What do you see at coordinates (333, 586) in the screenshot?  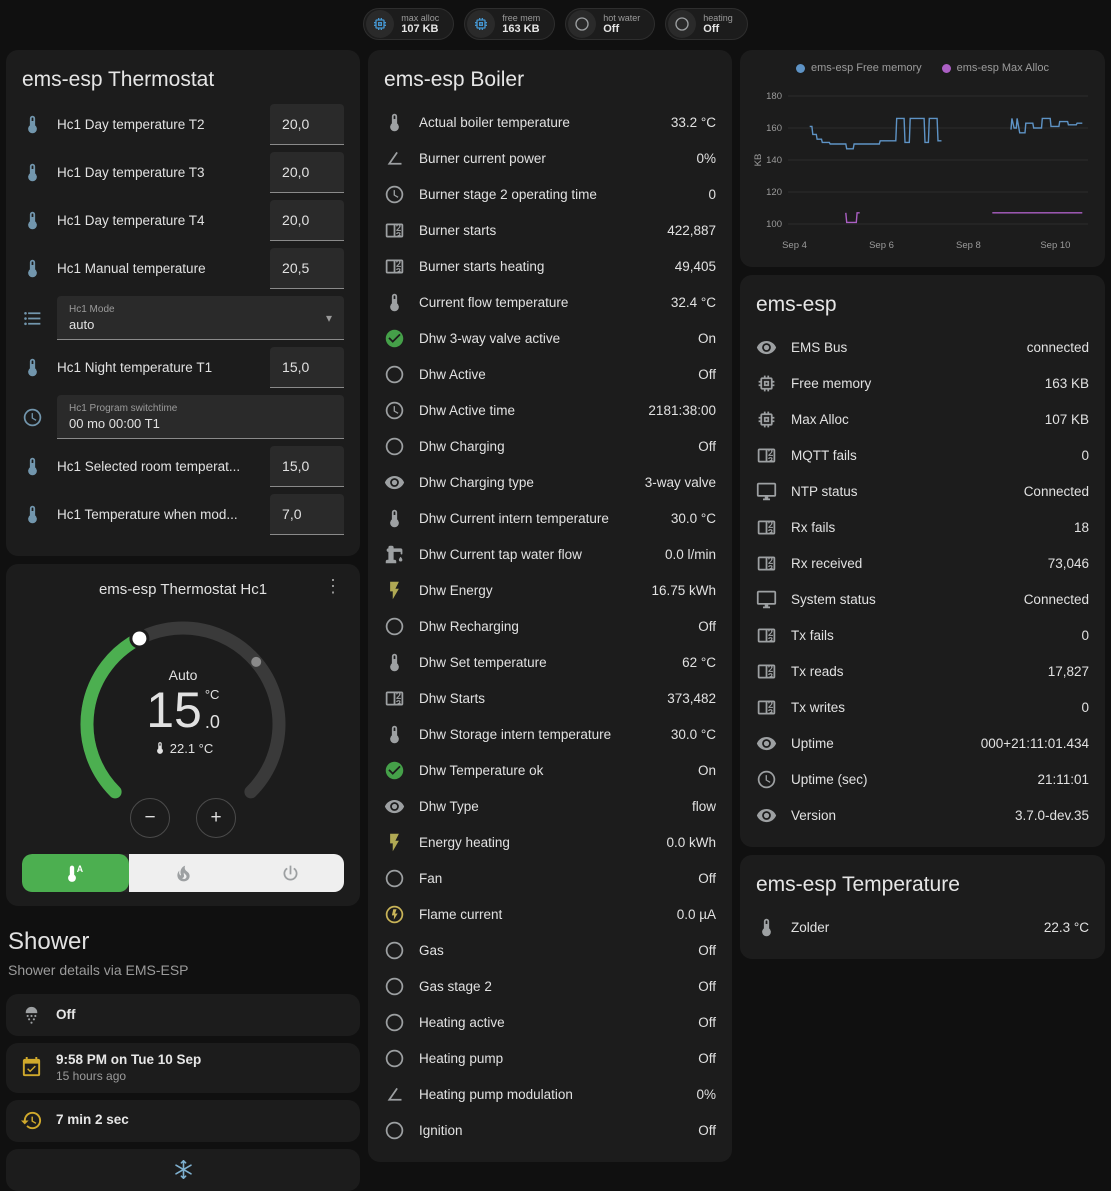 I see `more-options-icon: ⋮` at bounding box center [333, 586].